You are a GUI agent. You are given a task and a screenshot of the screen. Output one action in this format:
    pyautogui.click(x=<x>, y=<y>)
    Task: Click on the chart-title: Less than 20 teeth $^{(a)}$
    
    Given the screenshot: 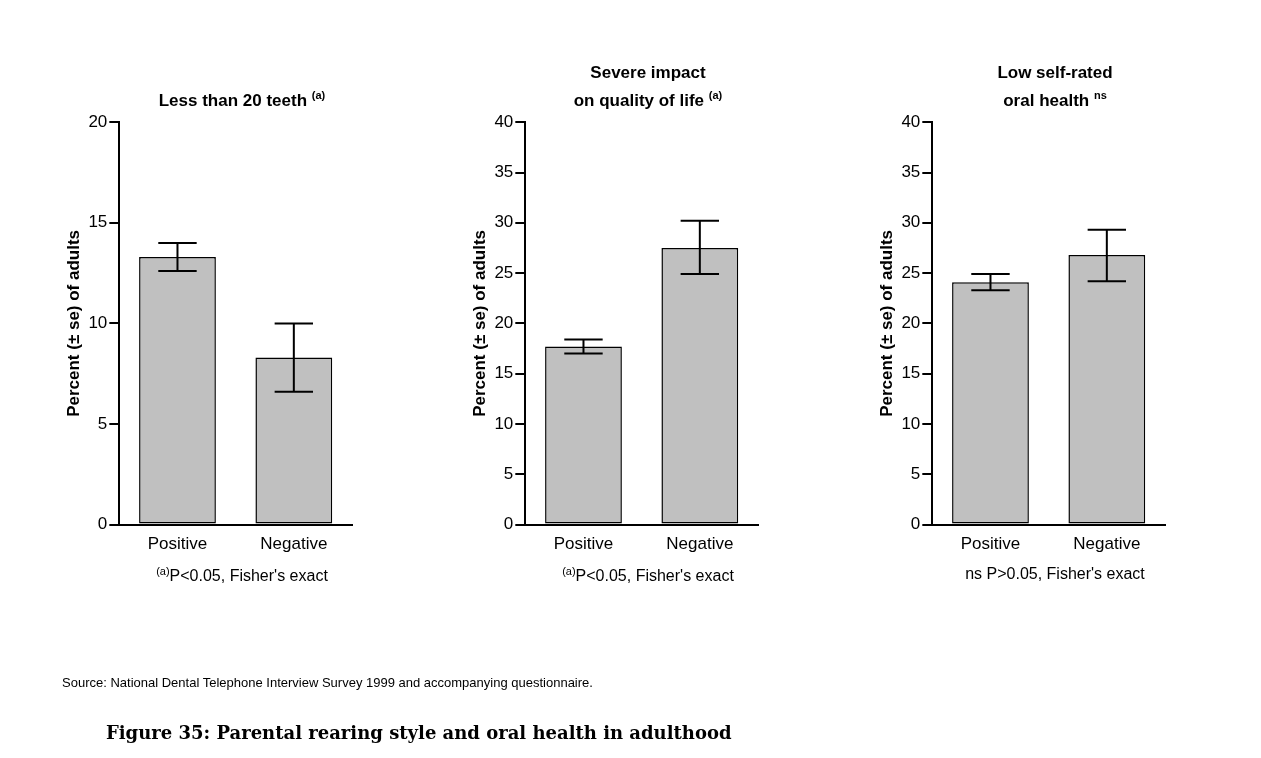 What is the action you would take?
    pyautogui.click(x=242, y=100)
    